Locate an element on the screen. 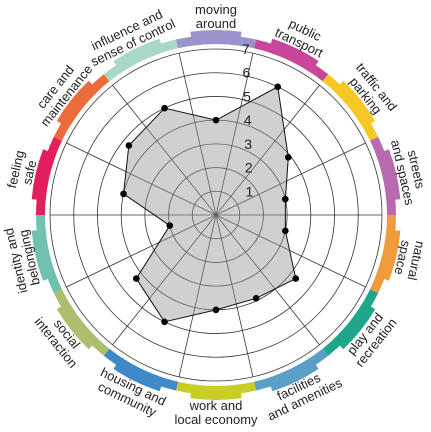  category-label-line: around is located at coordinates (216, 23).